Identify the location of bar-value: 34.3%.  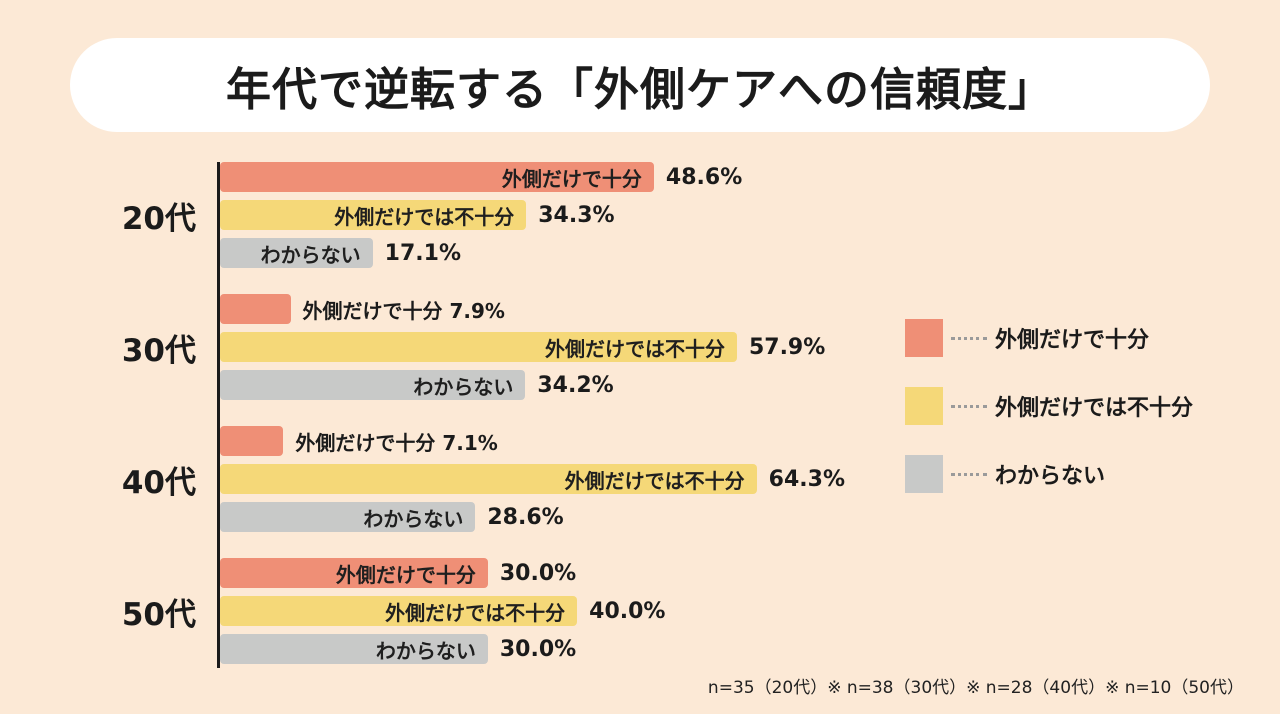
(576, 215).